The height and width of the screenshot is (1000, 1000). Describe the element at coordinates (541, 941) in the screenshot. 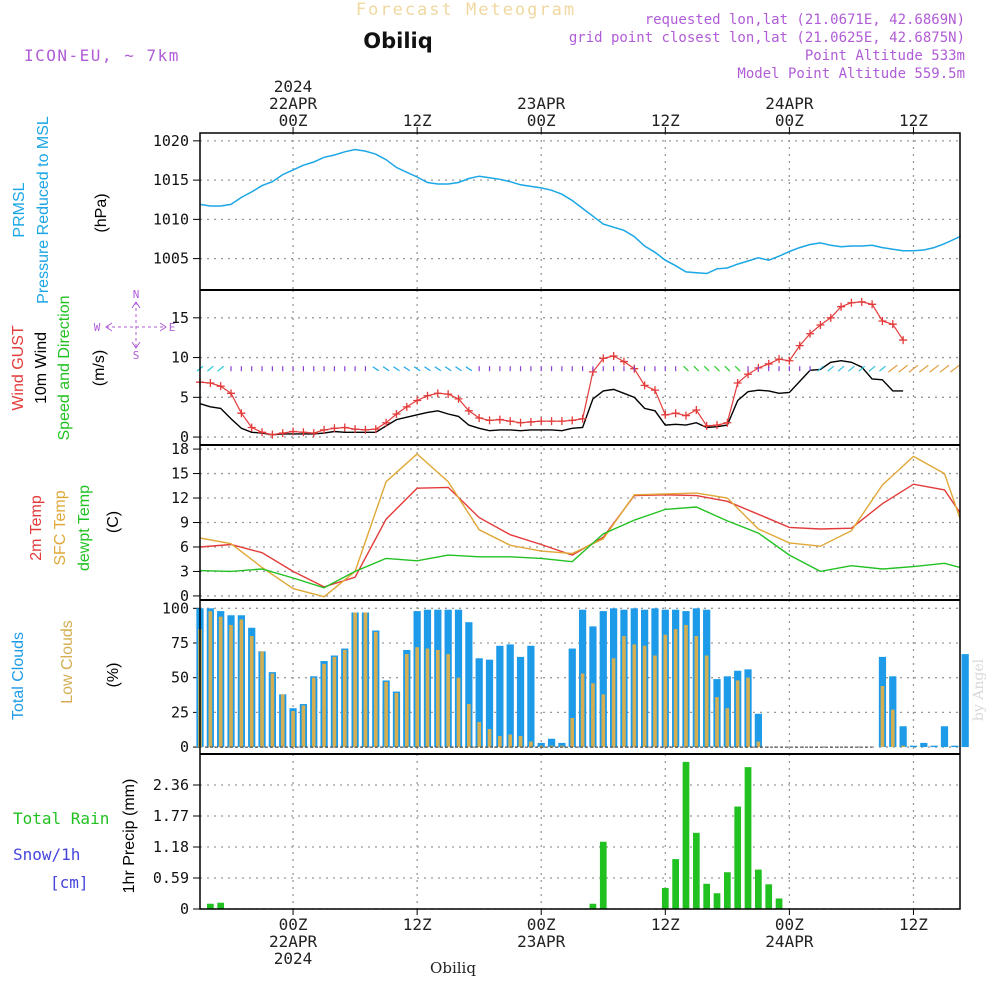

I see `bottom-time-label: 23APR` at that location.